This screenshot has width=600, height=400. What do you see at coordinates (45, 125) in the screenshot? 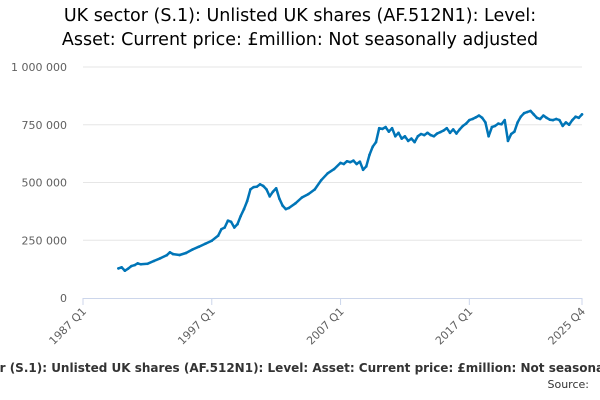
I see `y-tick-label-3: 750 000` at bounding box center [45, 125].